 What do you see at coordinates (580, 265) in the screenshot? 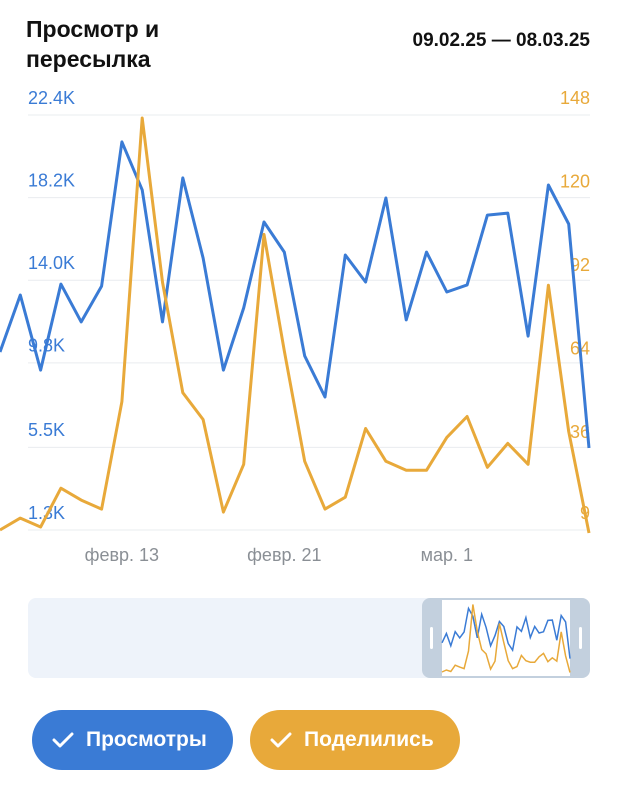
I see `y2-tick-label: 92` at bounding box center [580, 265].